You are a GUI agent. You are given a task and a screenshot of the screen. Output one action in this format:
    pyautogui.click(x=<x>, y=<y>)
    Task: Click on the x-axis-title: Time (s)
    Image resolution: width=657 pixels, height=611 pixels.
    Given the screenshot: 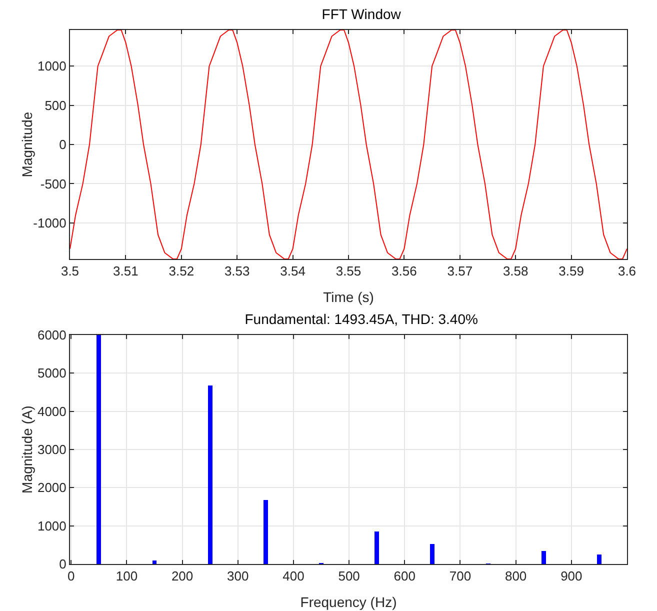 What is the action you would take?
    pyautogui.click(x=348, y=297)
    